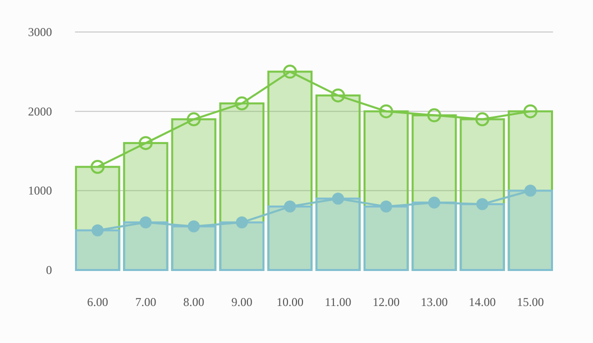 This screenshot has width=593, height=343. What do you see at coordinates (338, 302) in the screenshot?
I see `x-tick-label: 11.00` at bounding box center [338, 302].